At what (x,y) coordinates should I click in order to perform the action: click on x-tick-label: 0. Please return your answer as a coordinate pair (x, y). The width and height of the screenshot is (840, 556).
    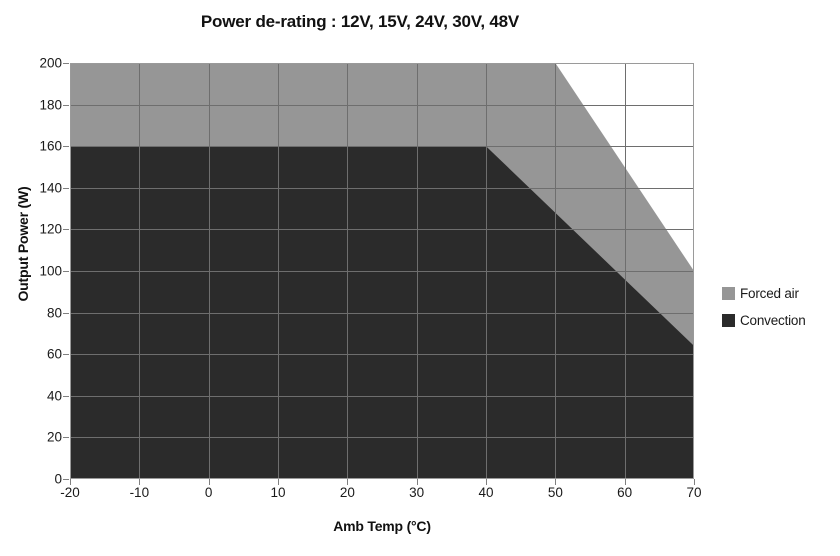
    Looking at the image, I should click on (208, 492).